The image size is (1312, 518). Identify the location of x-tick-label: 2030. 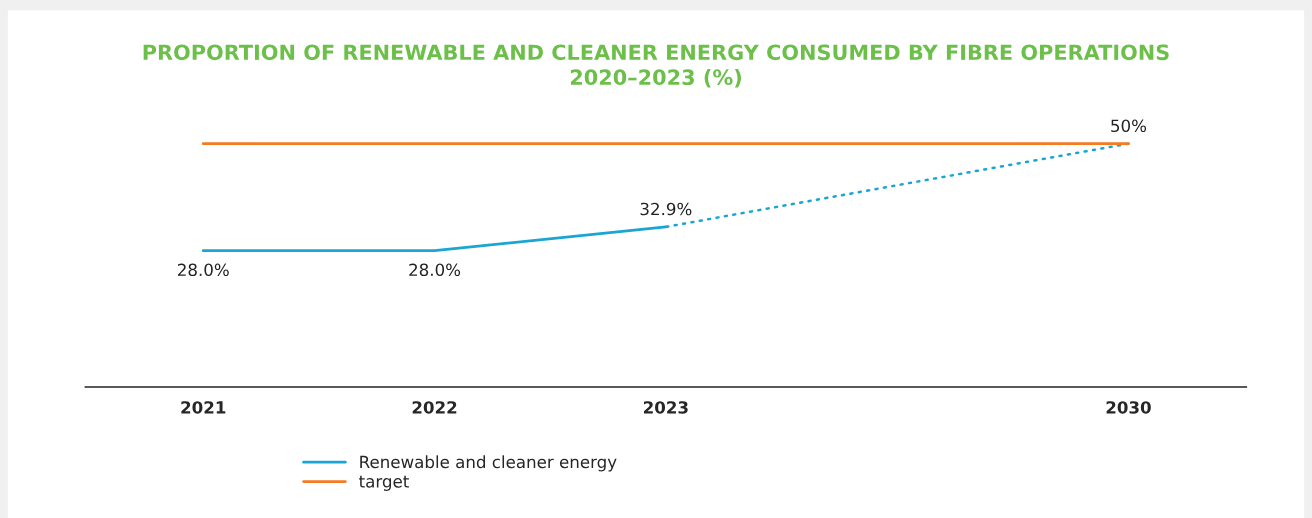
(1128, 407).